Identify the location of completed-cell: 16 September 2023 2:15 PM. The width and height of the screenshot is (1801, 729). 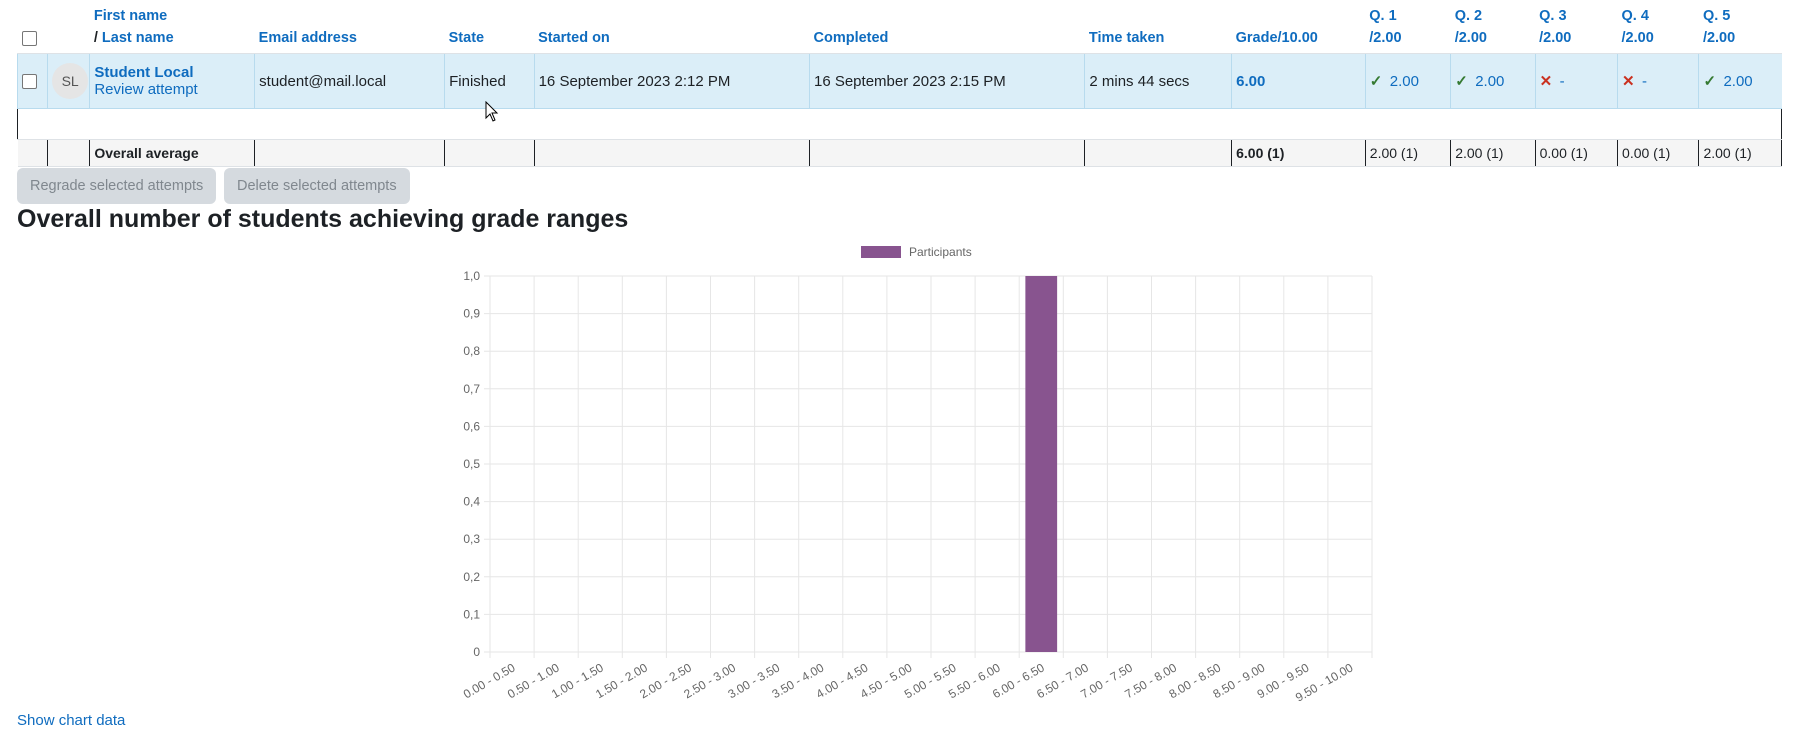
(946, 81).